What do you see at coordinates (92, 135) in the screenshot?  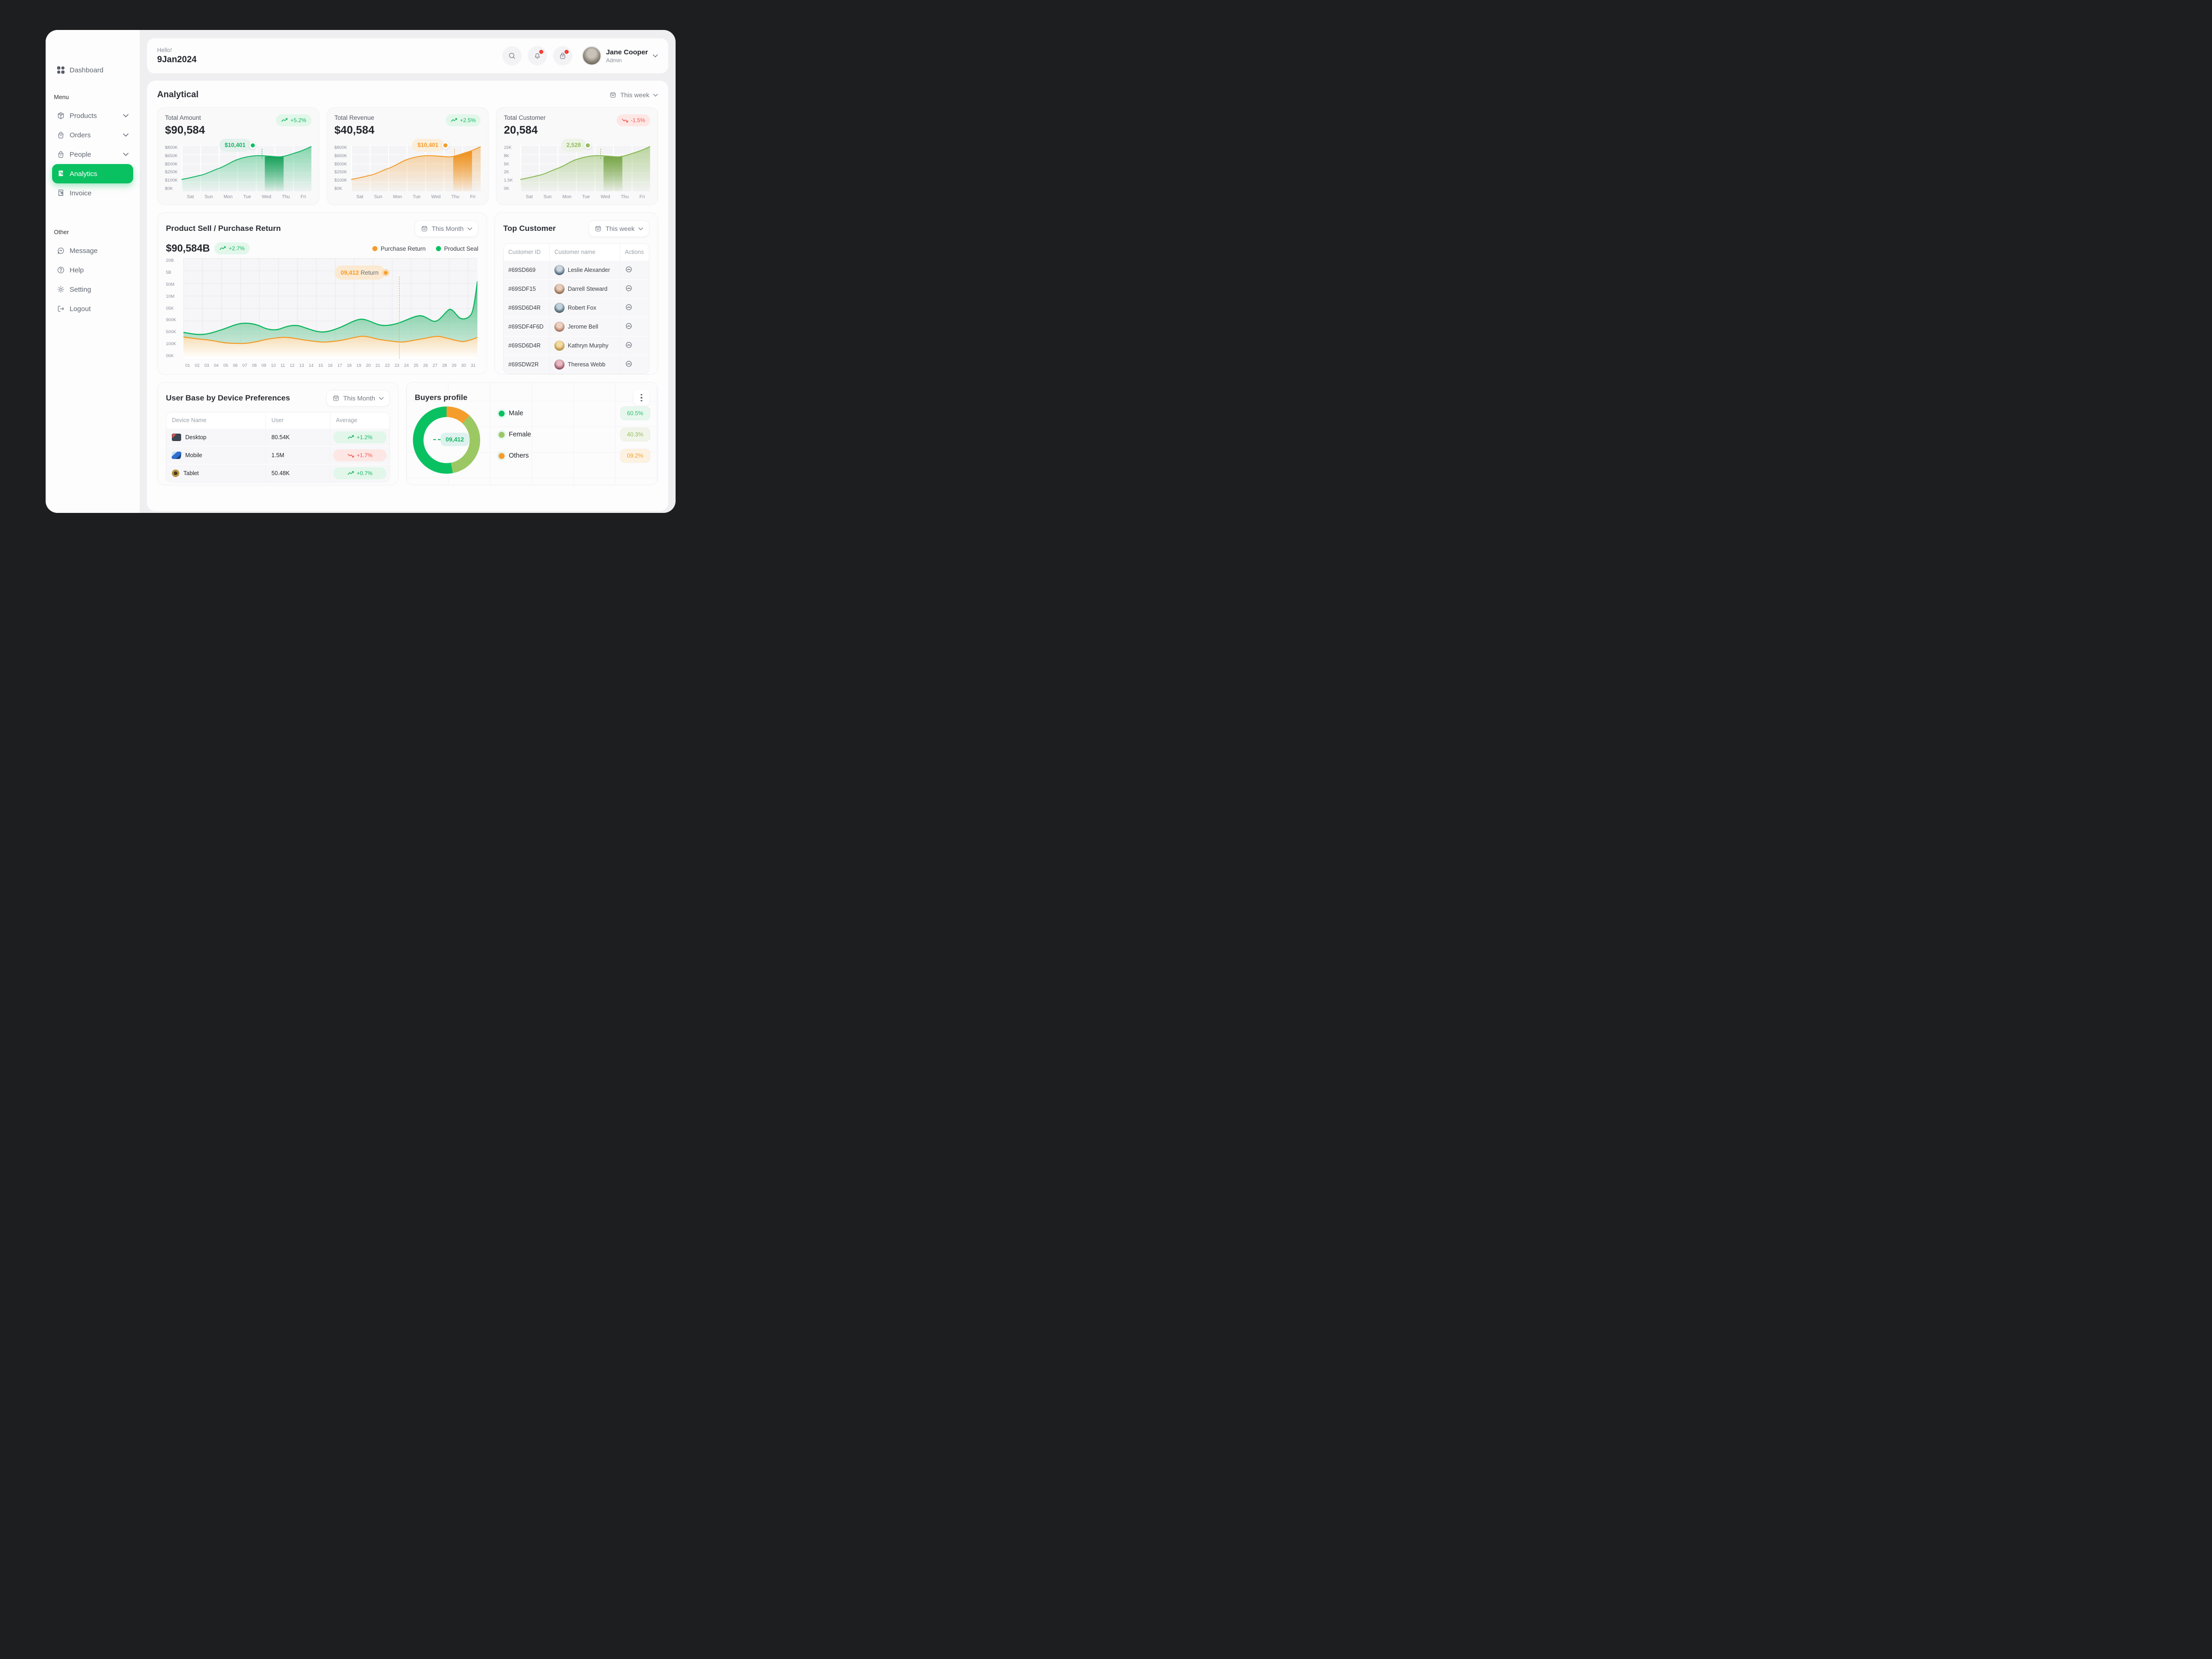 I see `sidebar-item-orders: Orders` at bounding box center [92, 135].